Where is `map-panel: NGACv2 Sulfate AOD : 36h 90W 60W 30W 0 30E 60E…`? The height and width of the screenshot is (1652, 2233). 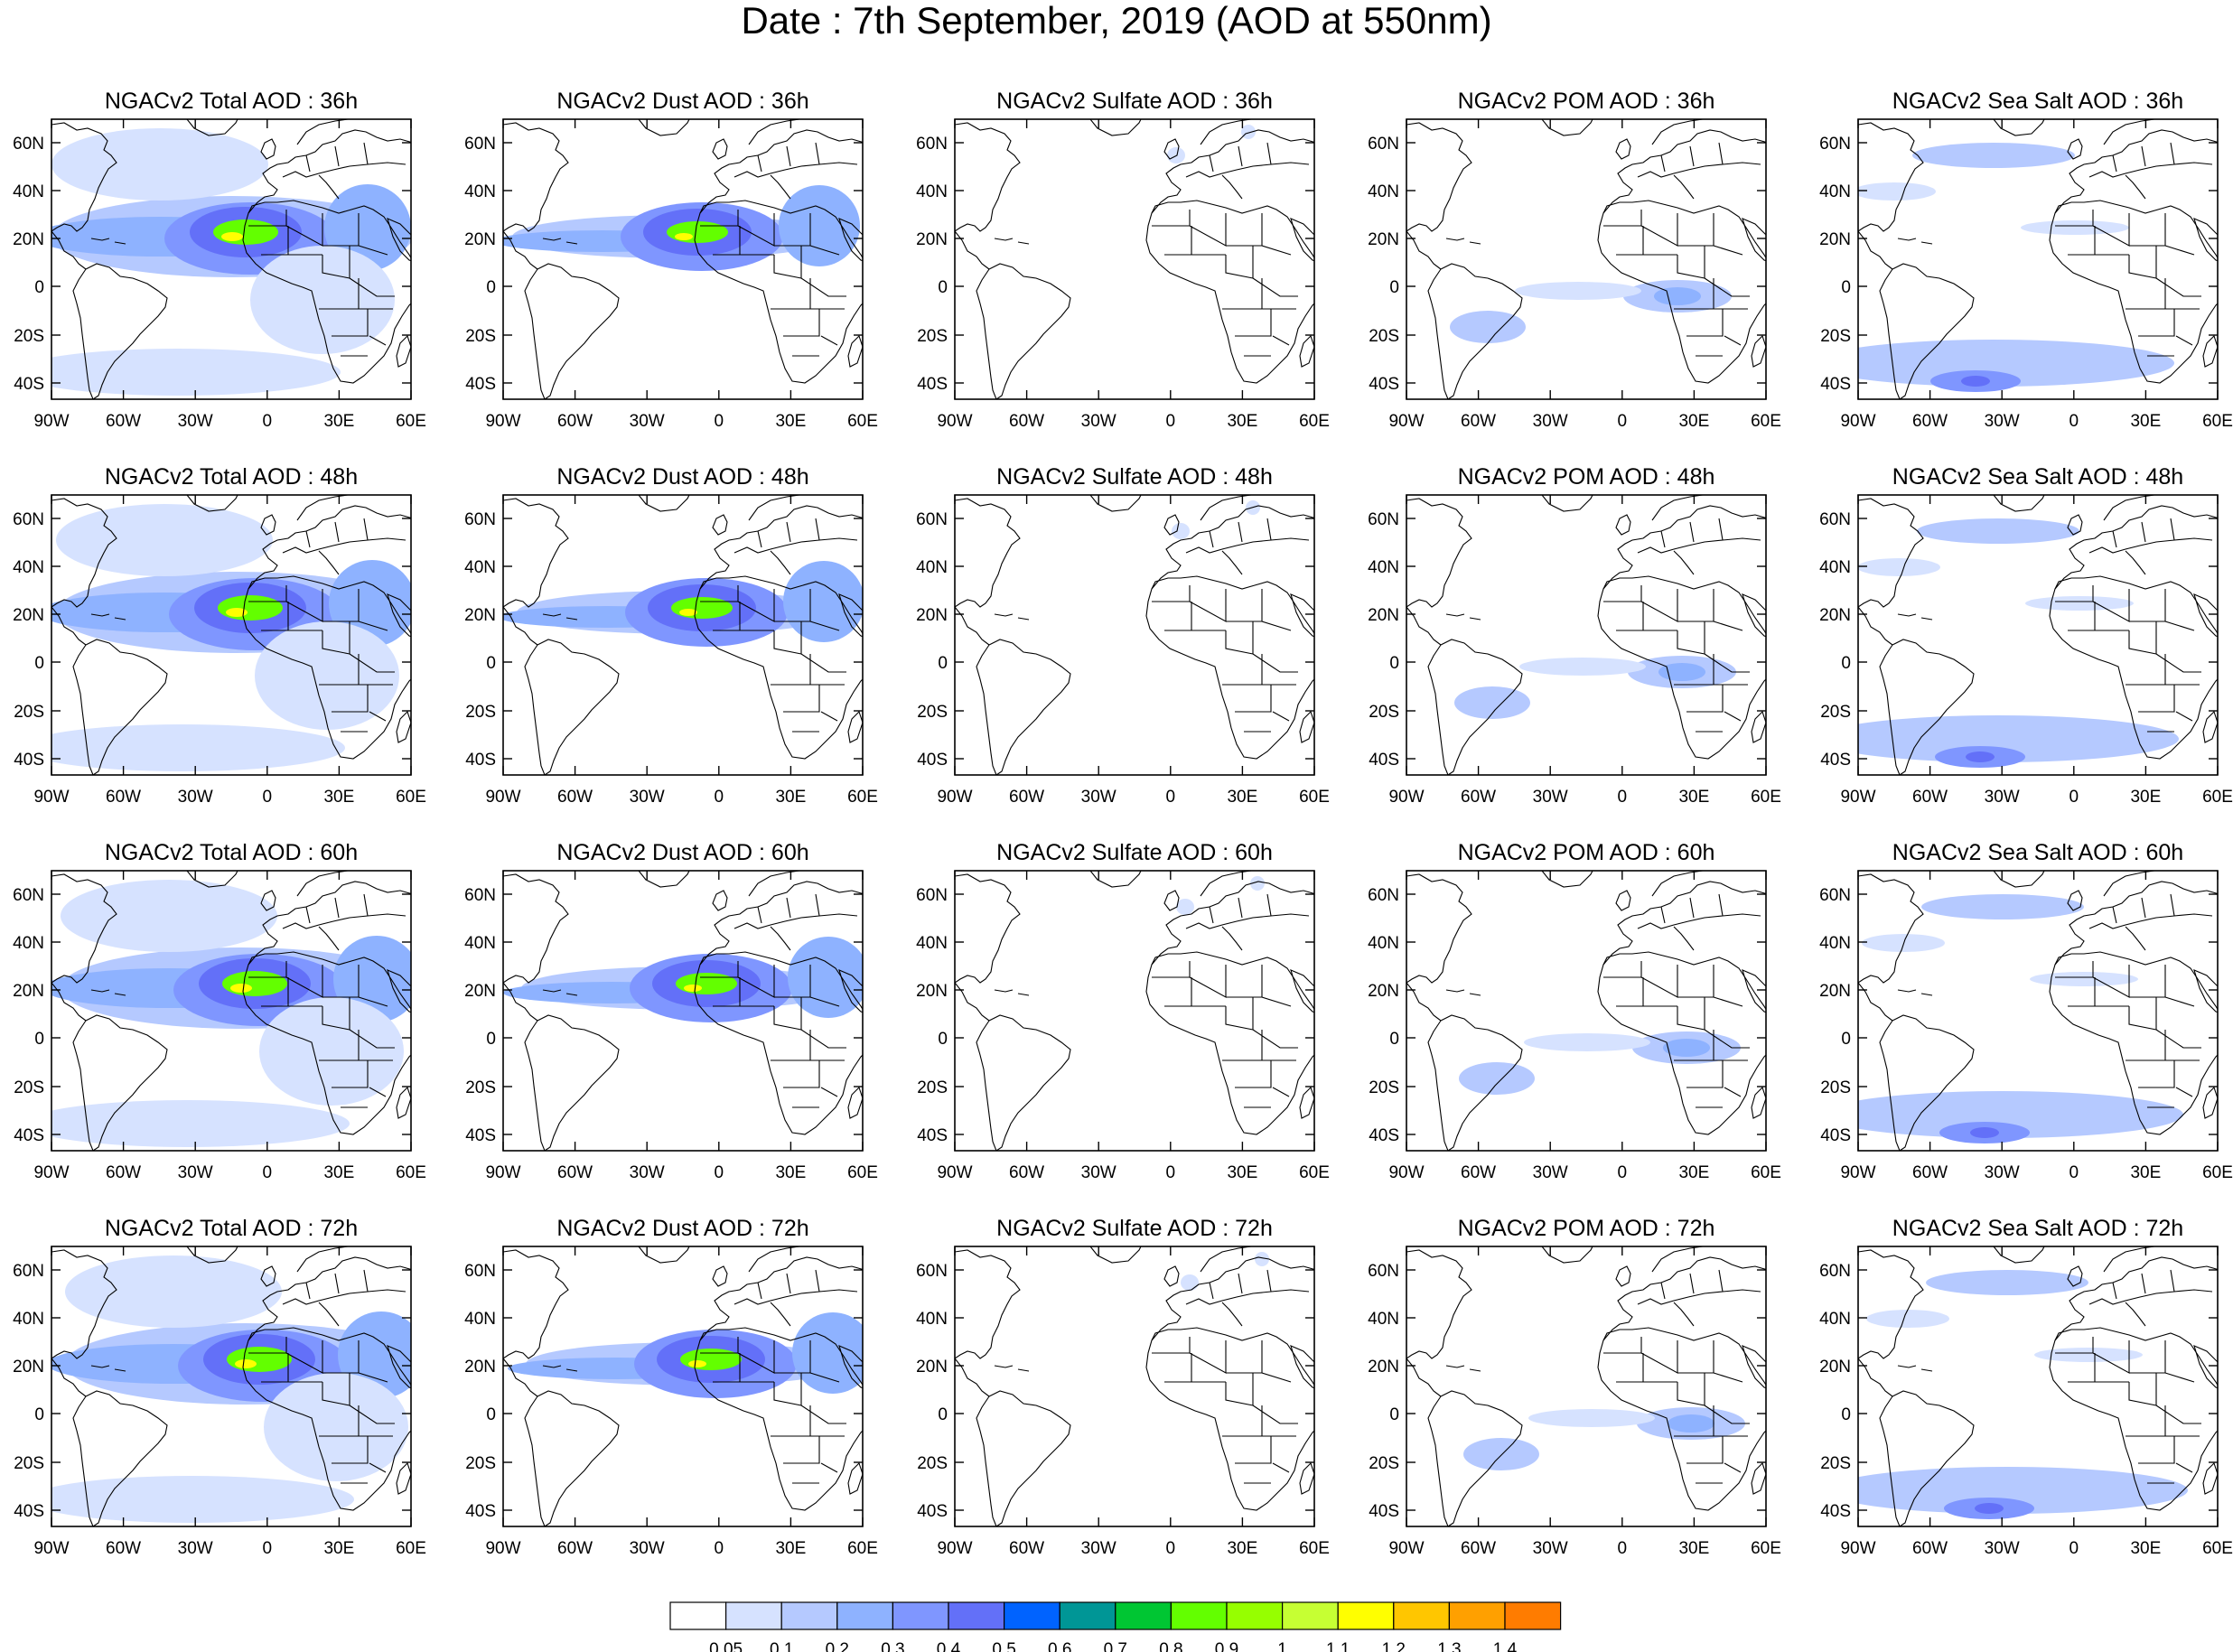
map-panel: NGACv2 Sulfate AOD : 36h 90W 60W 30W 0 30E 60E… is located at coordinates (1123, 260).